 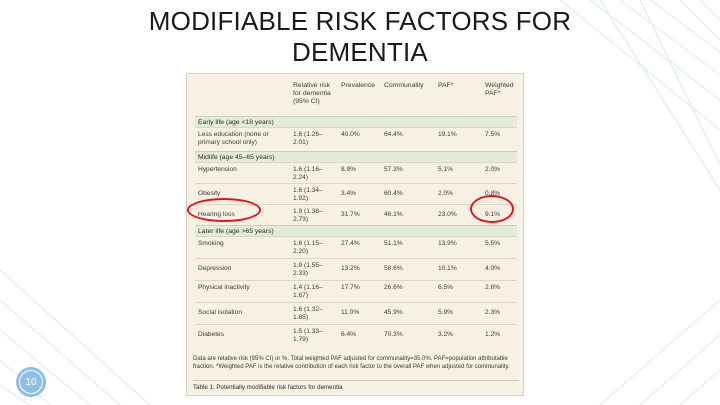 I want to click on cell-weighted-paf: 4.0%, so click(x=493, y=268).